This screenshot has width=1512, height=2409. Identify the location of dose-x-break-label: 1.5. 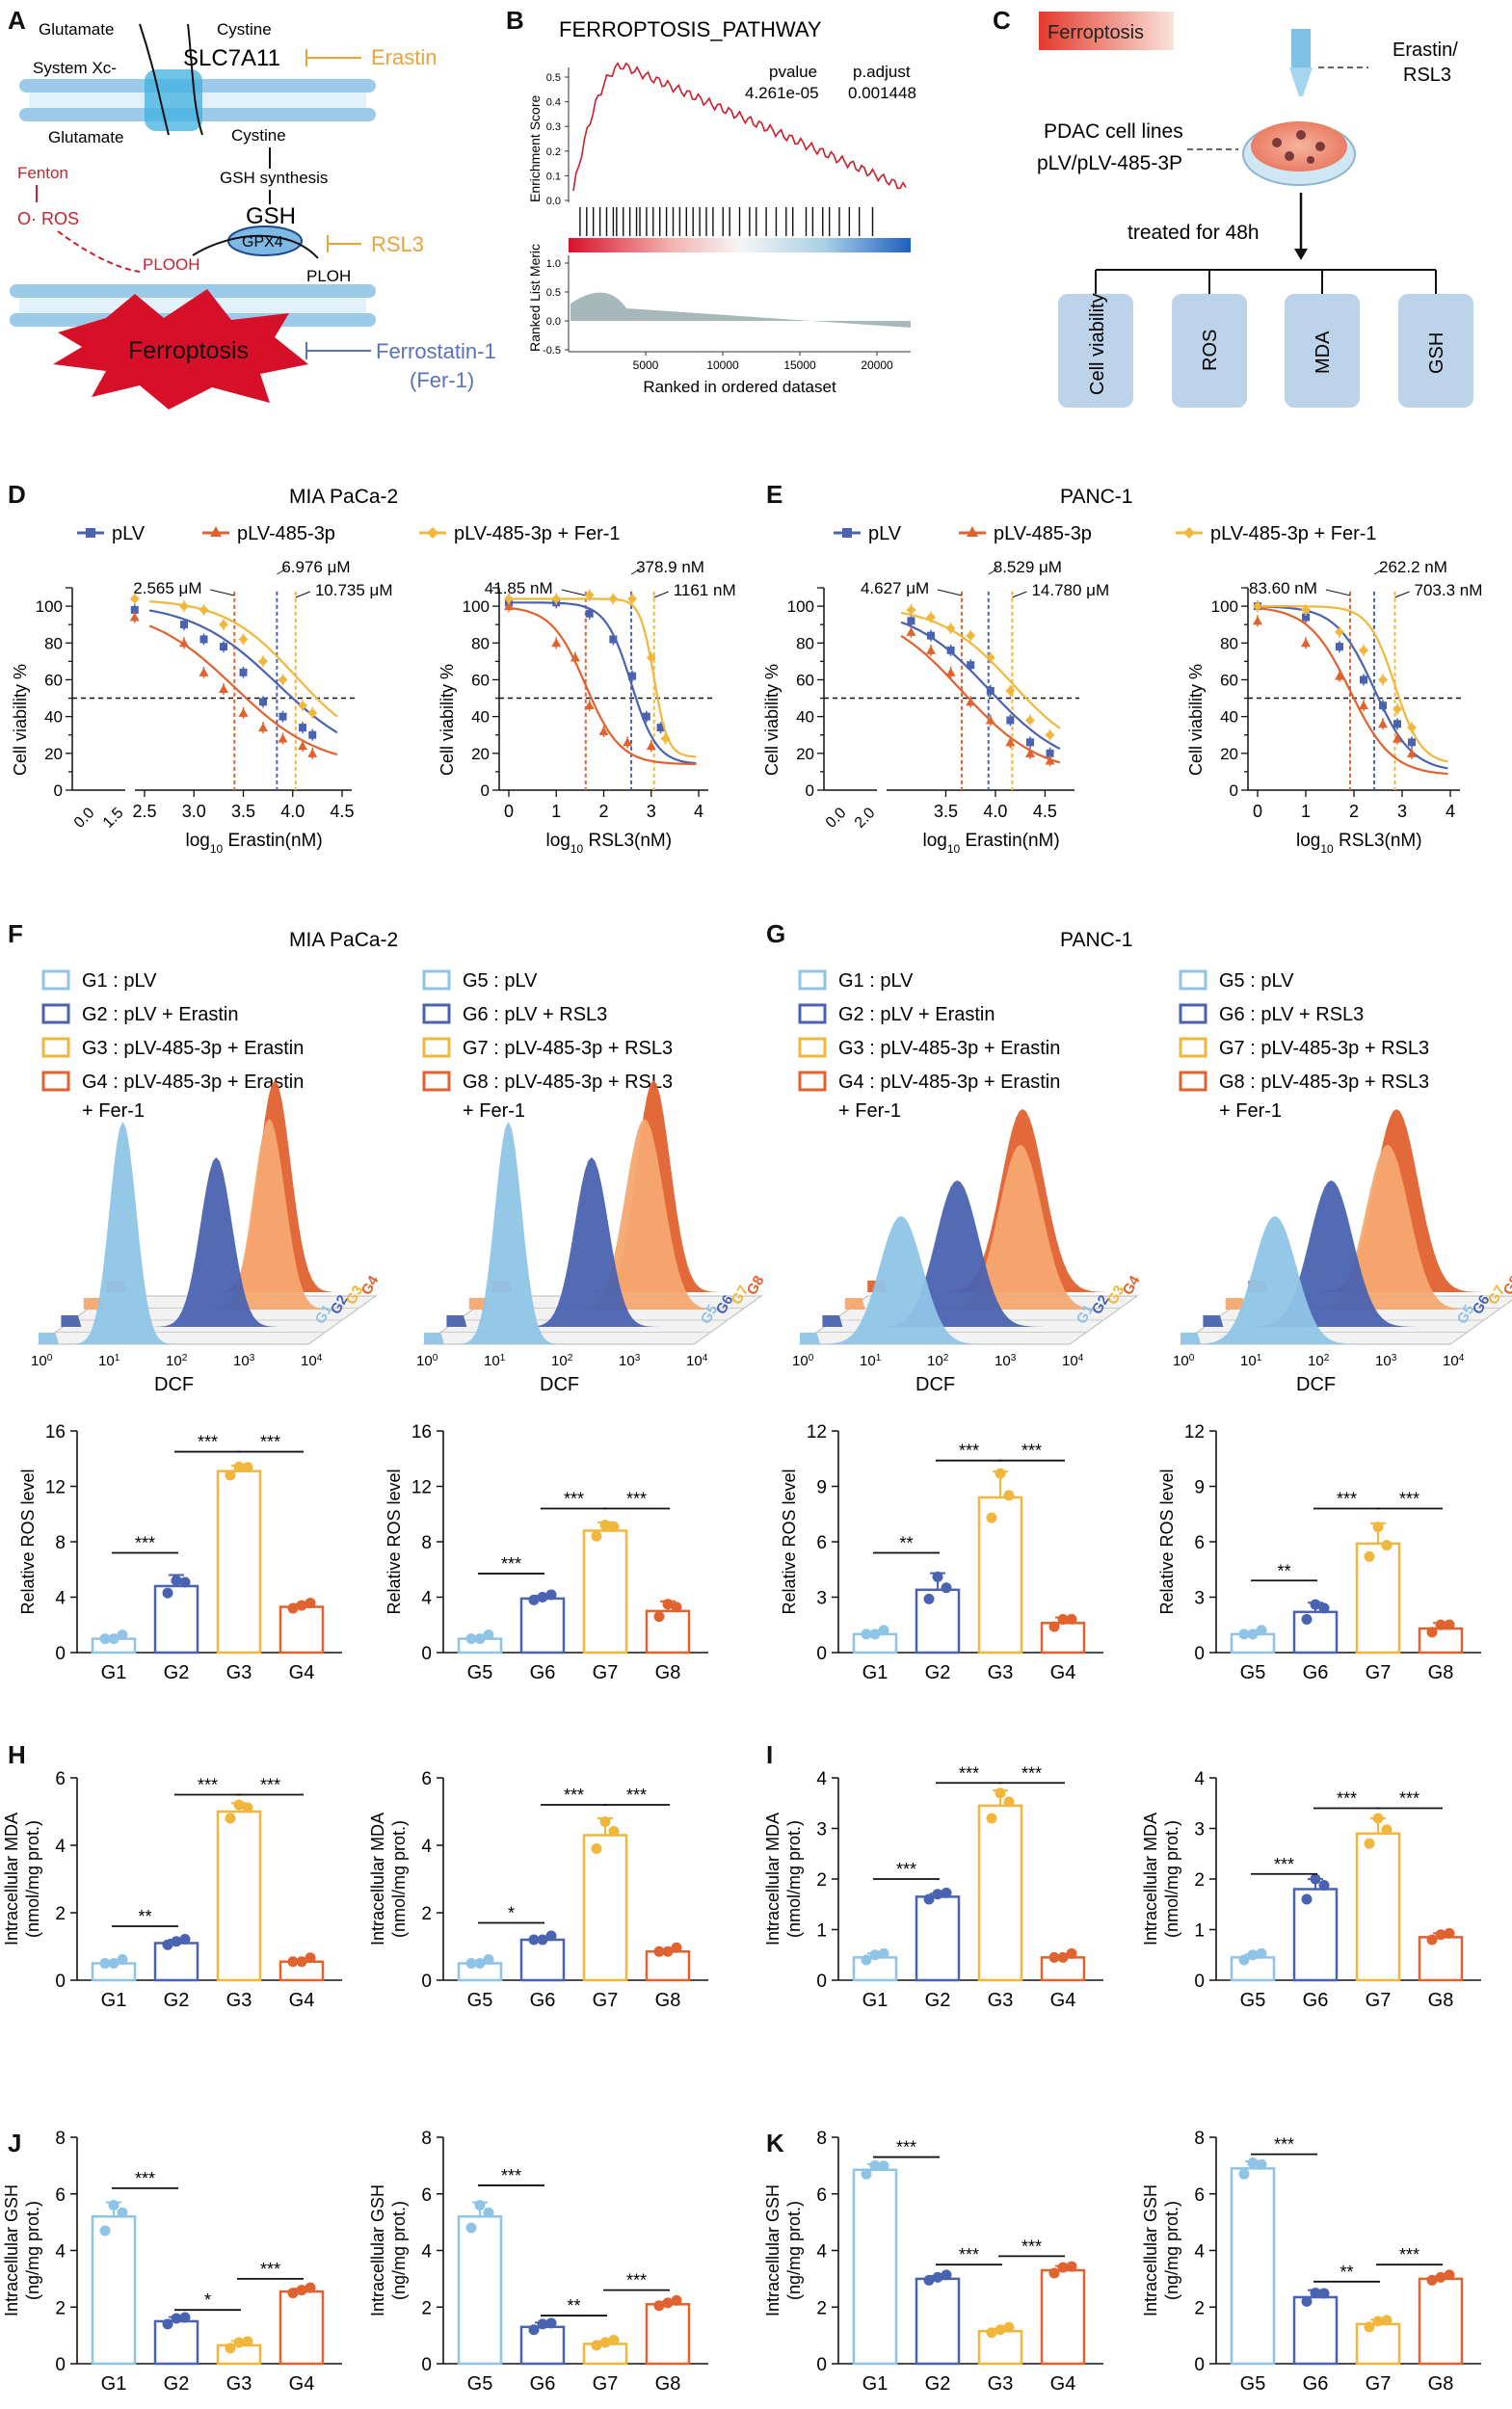
(113, 818).